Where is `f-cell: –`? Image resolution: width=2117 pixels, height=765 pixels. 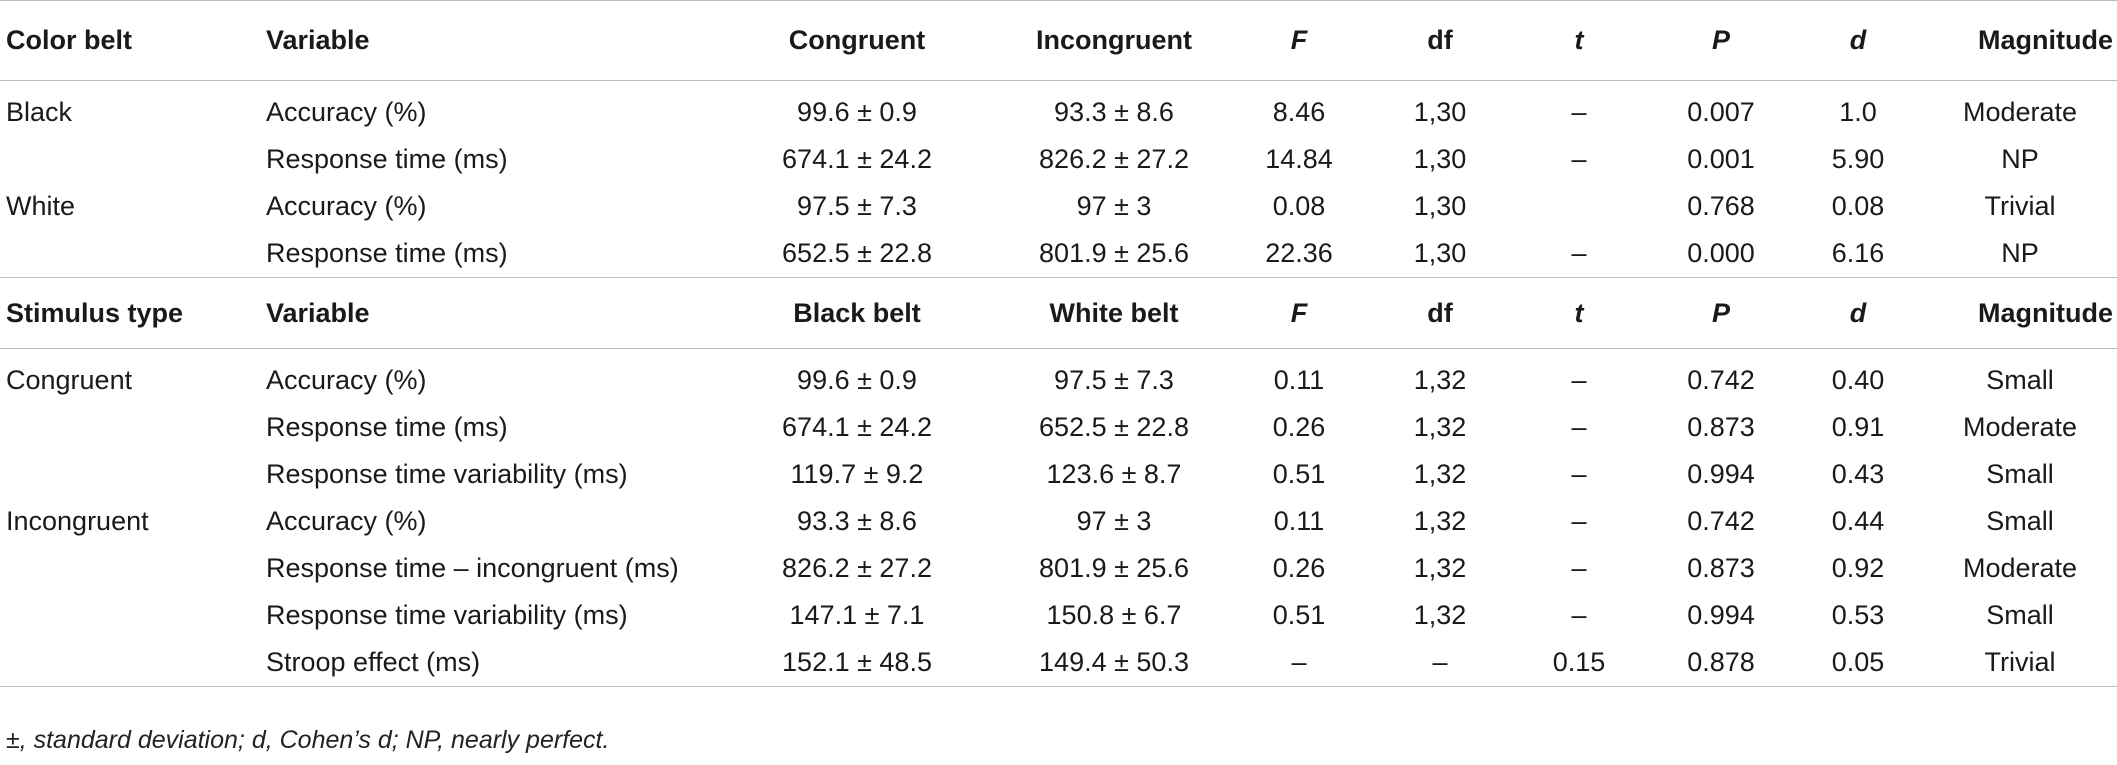 f-cell: – is located at coordinates (1299, 663).